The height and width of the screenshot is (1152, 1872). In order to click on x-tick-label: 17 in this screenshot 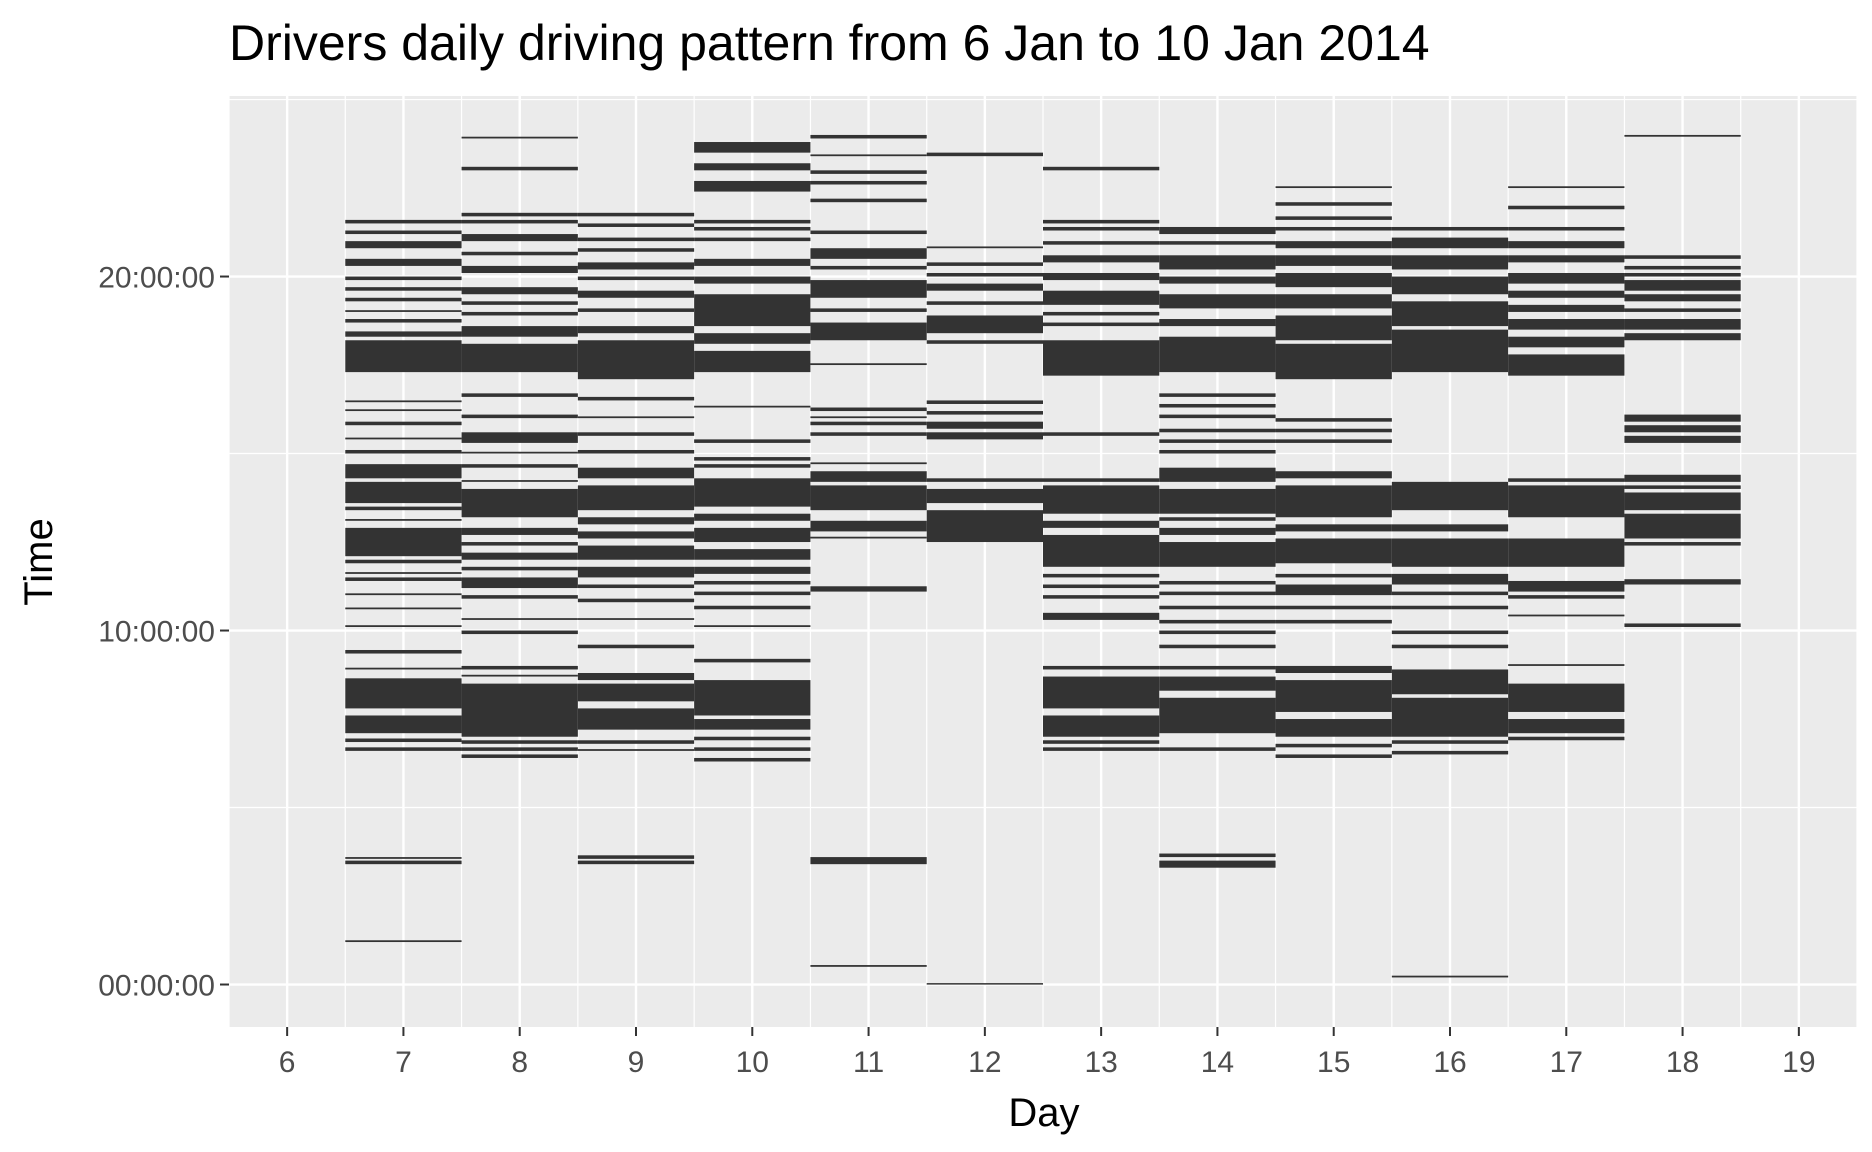, I will do `click(1566, 1062)`.